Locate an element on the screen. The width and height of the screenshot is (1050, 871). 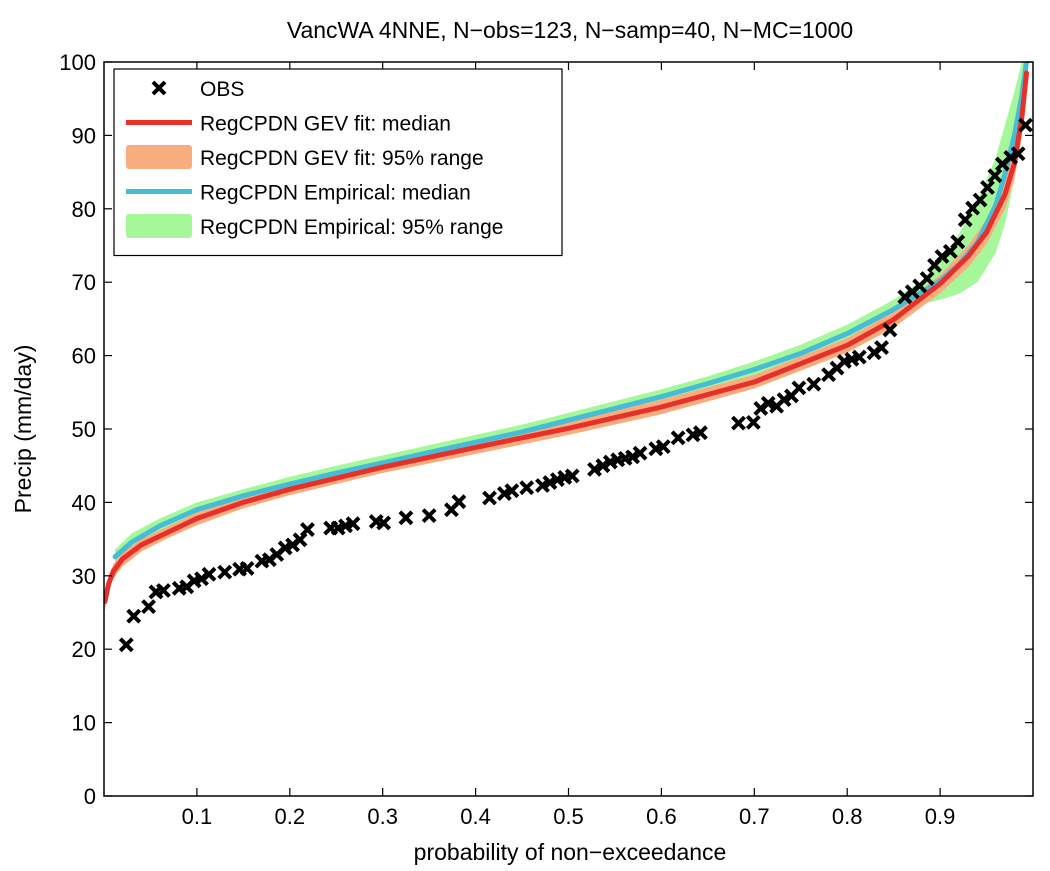
legend-label: RegCPDN GEV fit: 95% range is located at coordinates (342, 158).